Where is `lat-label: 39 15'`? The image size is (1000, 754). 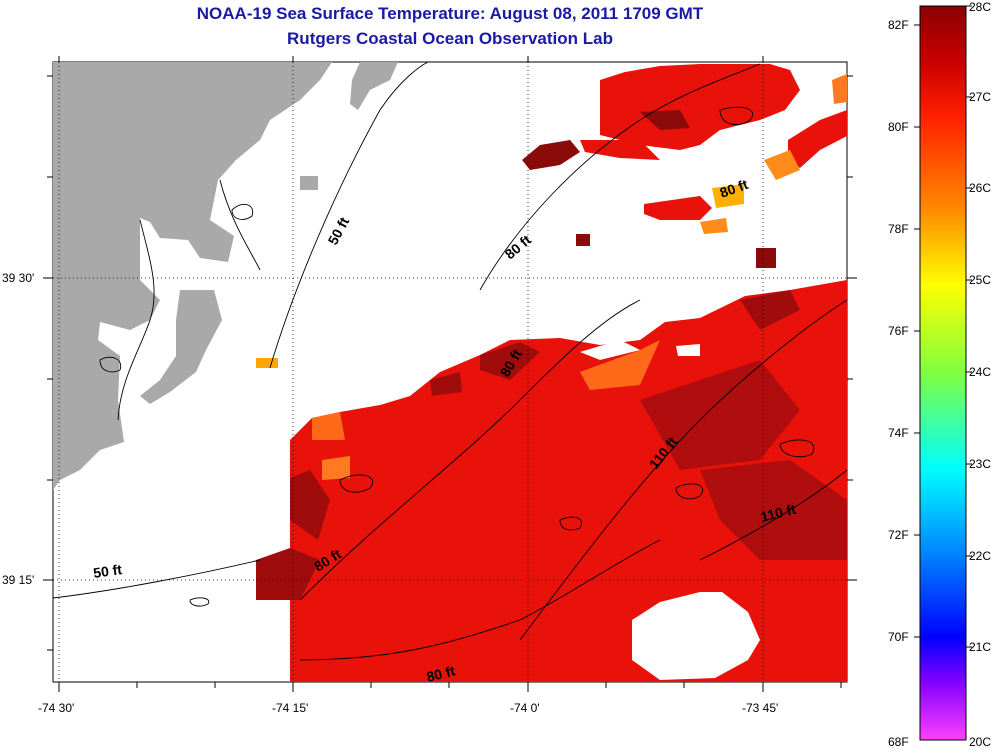 lat-label: 39 15' is located at coordinates (18, 580).